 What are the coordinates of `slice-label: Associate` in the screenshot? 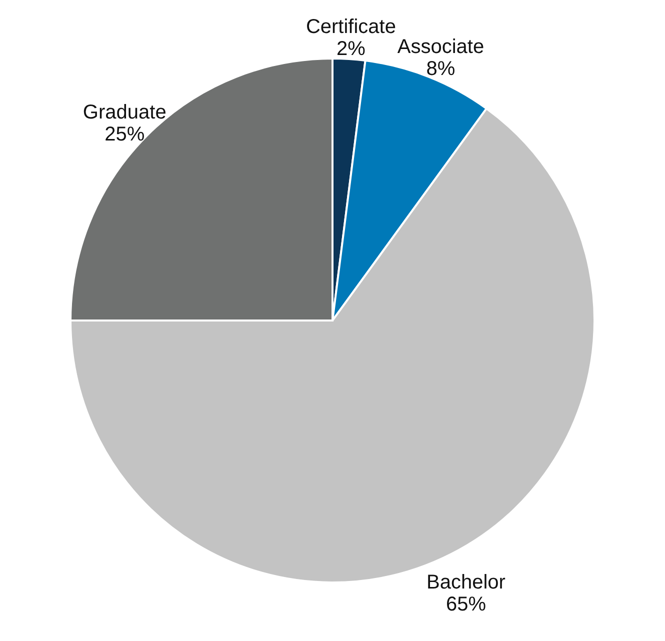 It's located at (440, 47).